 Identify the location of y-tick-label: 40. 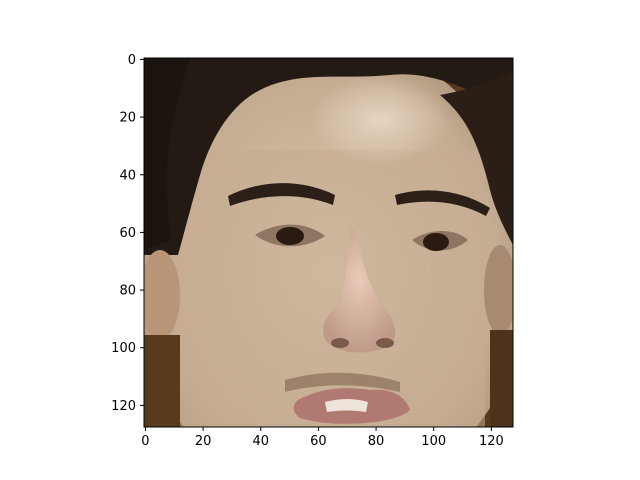
(127, 175).